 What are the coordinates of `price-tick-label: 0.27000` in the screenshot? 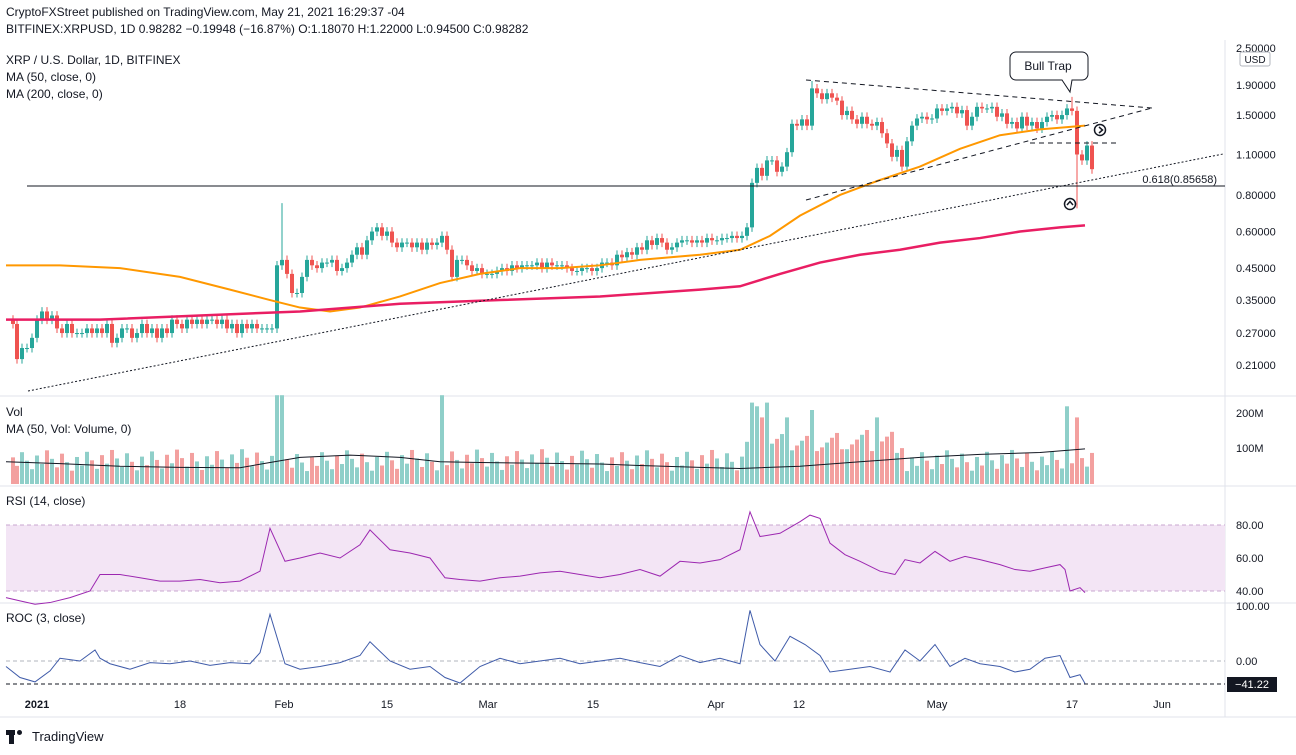 It's located at (1256, 334).